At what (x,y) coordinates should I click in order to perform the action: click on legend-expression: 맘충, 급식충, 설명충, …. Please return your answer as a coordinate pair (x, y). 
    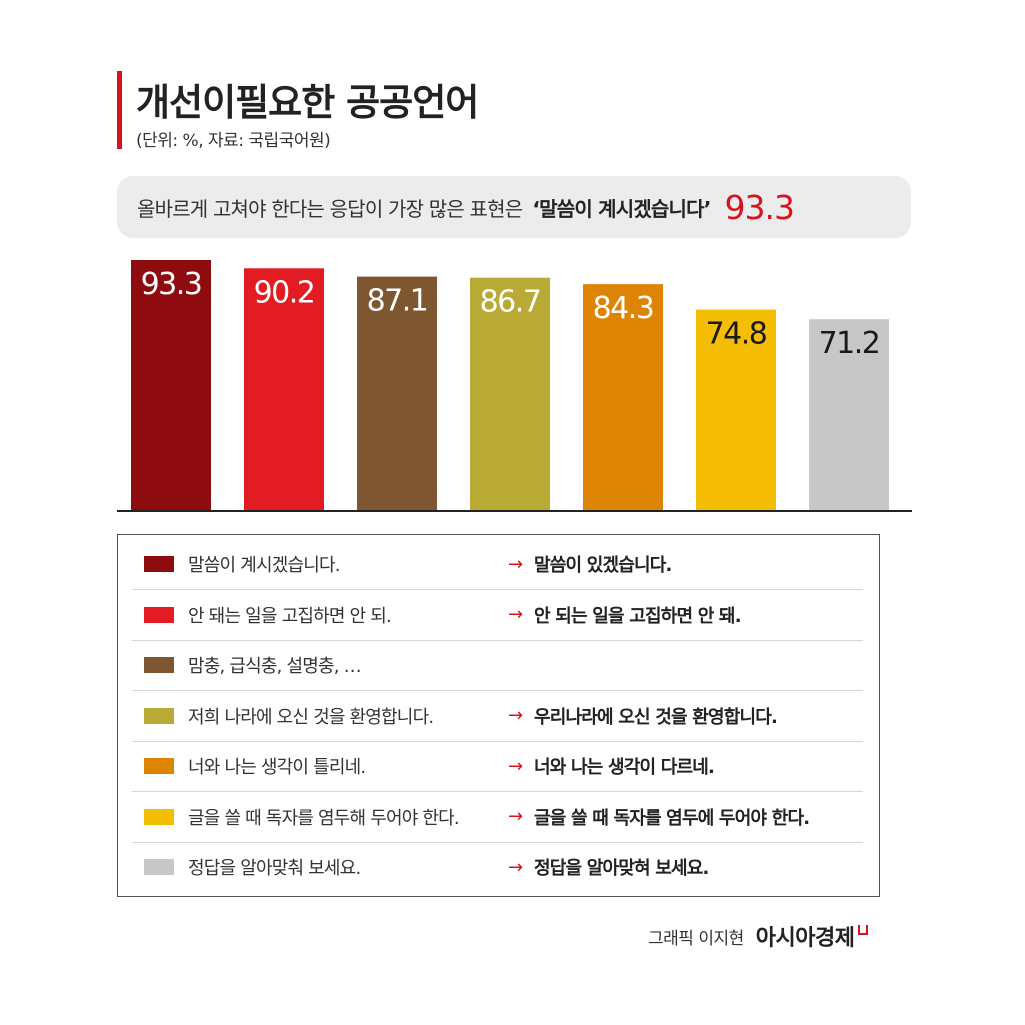
    Looking at the image, I should click on (275, 666).